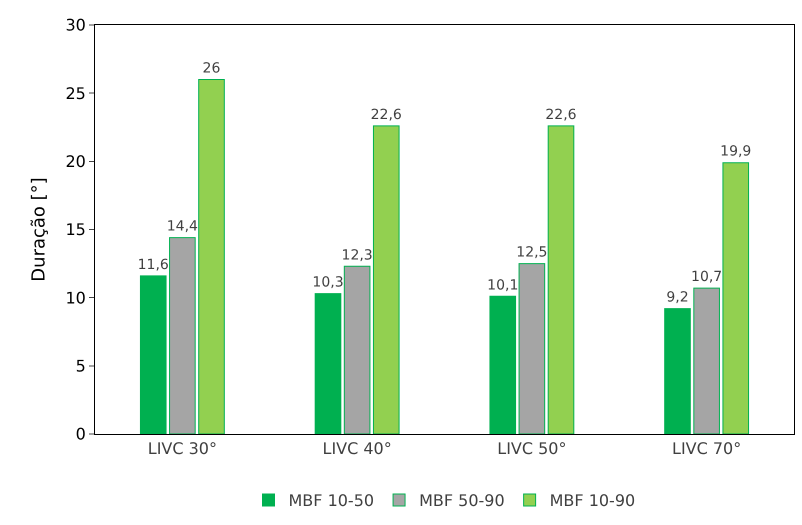  What do you see at coordinates (462, 500) in the screenshot?
I see `legend-label: MBF 50-90` at bounding box center [462, 500].